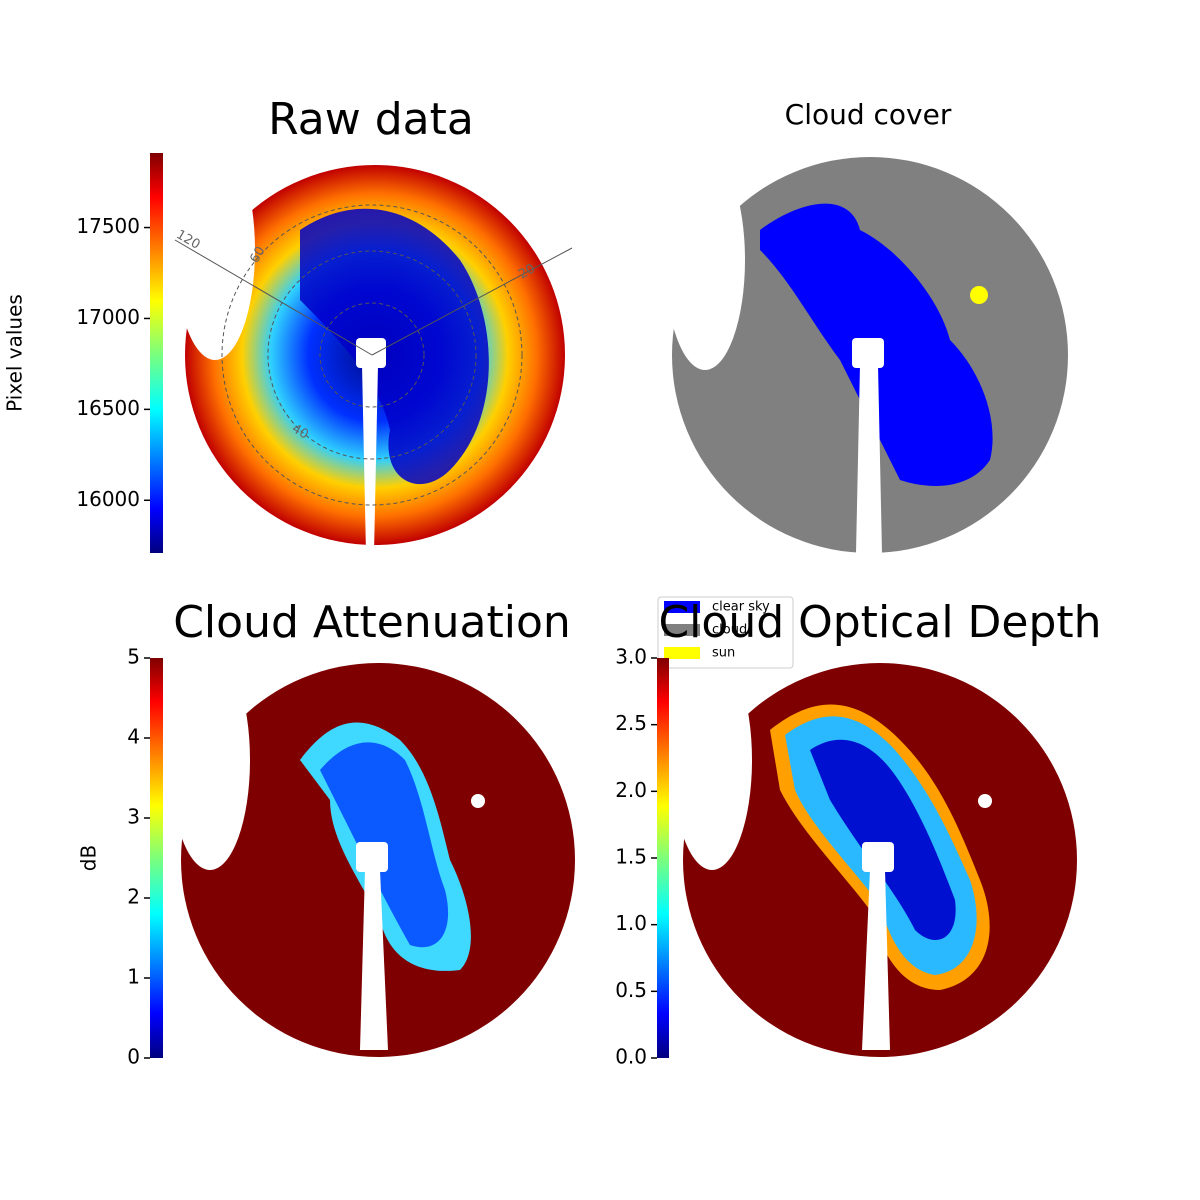  What do you see at coordinates (866, 351) in the screenshot?
I see `cloud-cover-image` at bounding box center [866, 351].